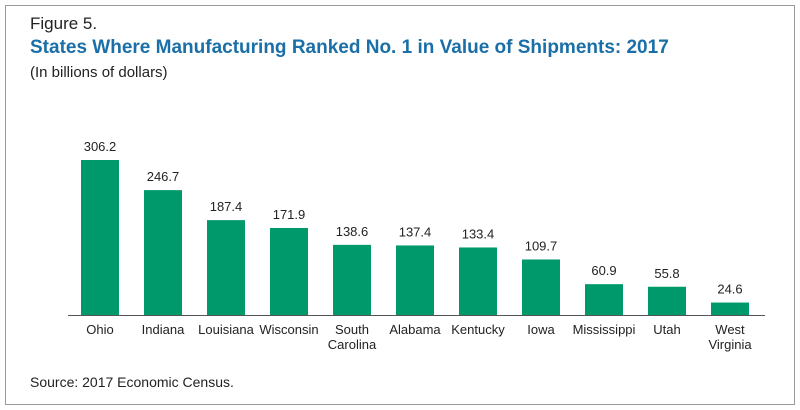 This screenshot has width=800, height=410. Describe the element at coordinates (478, 329) in the screenshot. I see `category-label: Kentucky` at that location.